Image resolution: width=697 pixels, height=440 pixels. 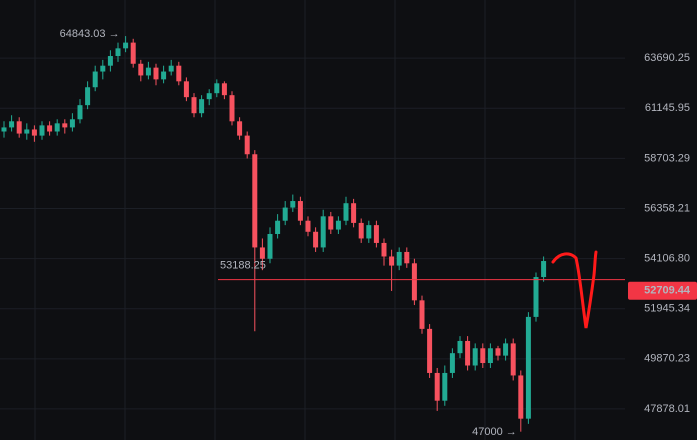 I want to click on high-annotation: 64843.03 →, so click(x=90, y=34).